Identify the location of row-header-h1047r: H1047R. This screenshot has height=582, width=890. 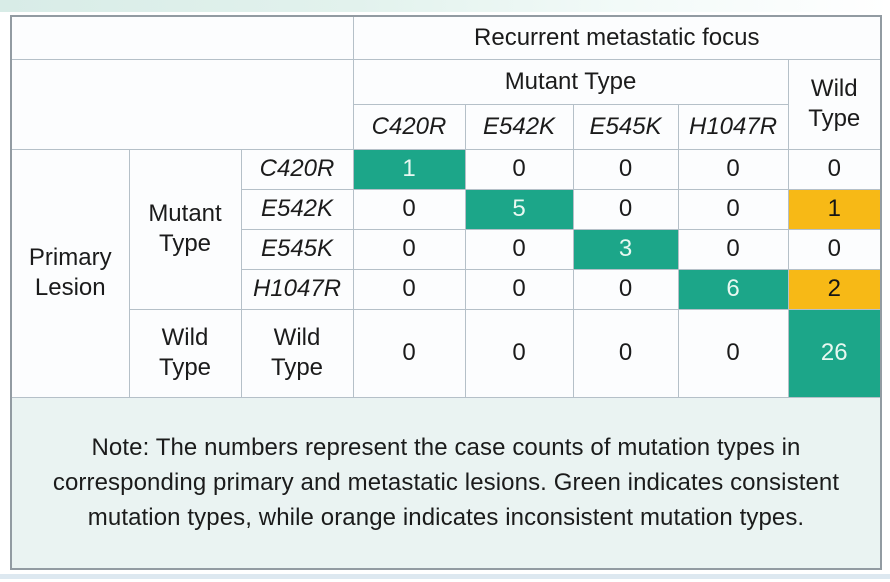
(297, 289).